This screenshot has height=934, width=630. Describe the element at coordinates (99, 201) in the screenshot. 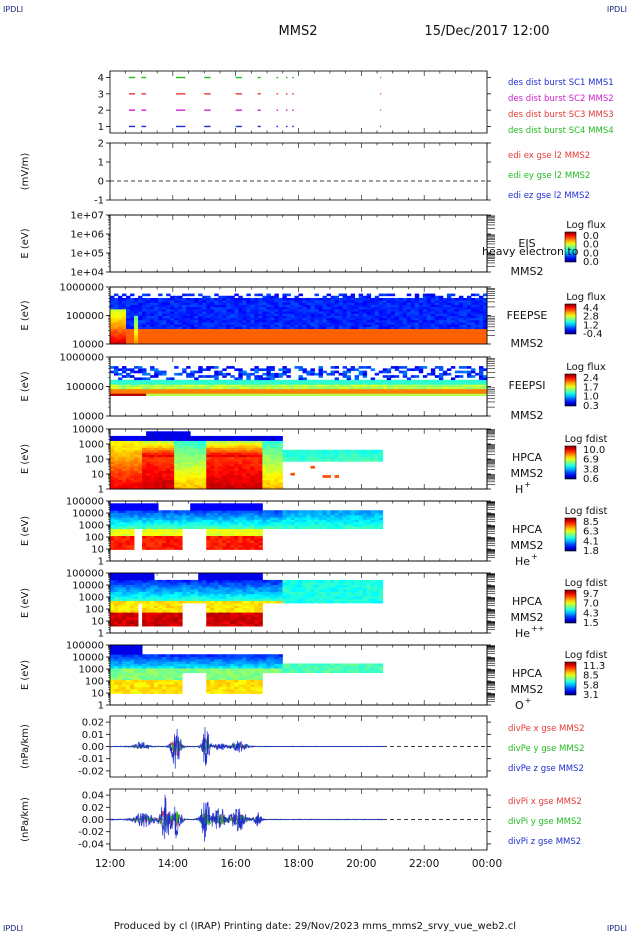

I see `y-tick-label: -1` at that location.